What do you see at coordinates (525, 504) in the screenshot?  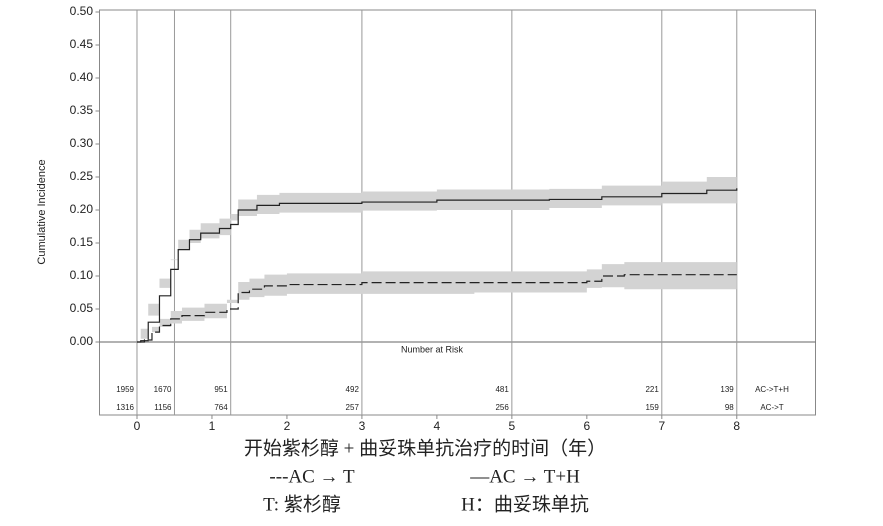 I see `note: H：曲妥珠单抗` at bounding box center [525, 504].